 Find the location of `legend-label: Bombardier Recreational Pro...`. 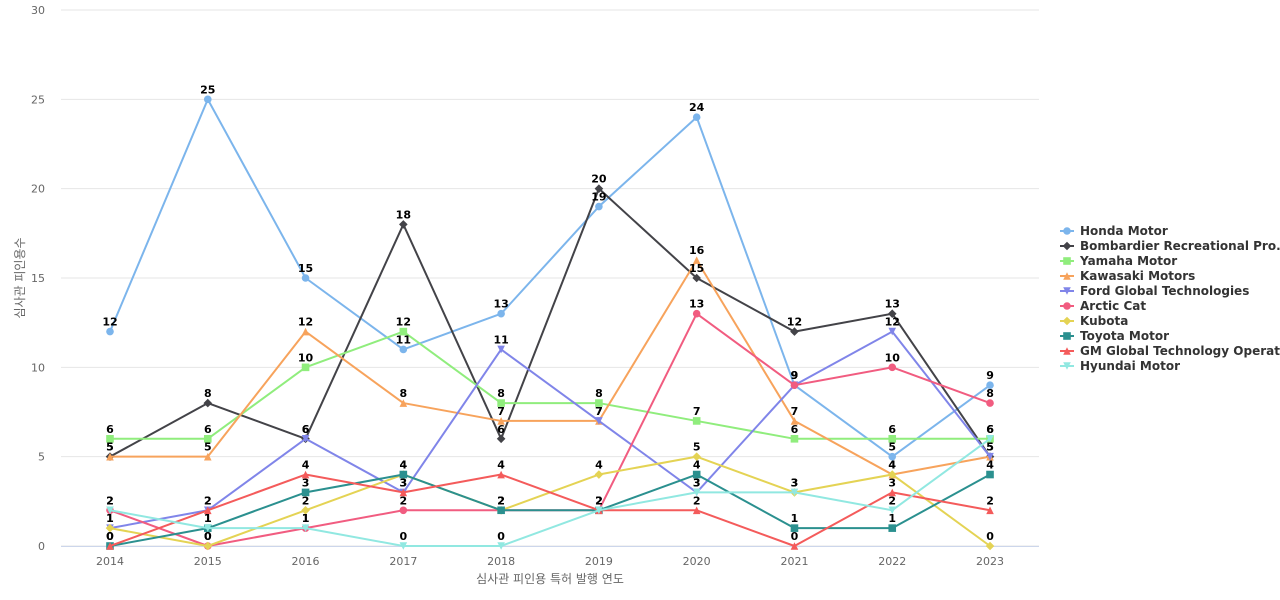

legend-label: Bombardier Recreational Pro... is located at coordinates (1180, 246).